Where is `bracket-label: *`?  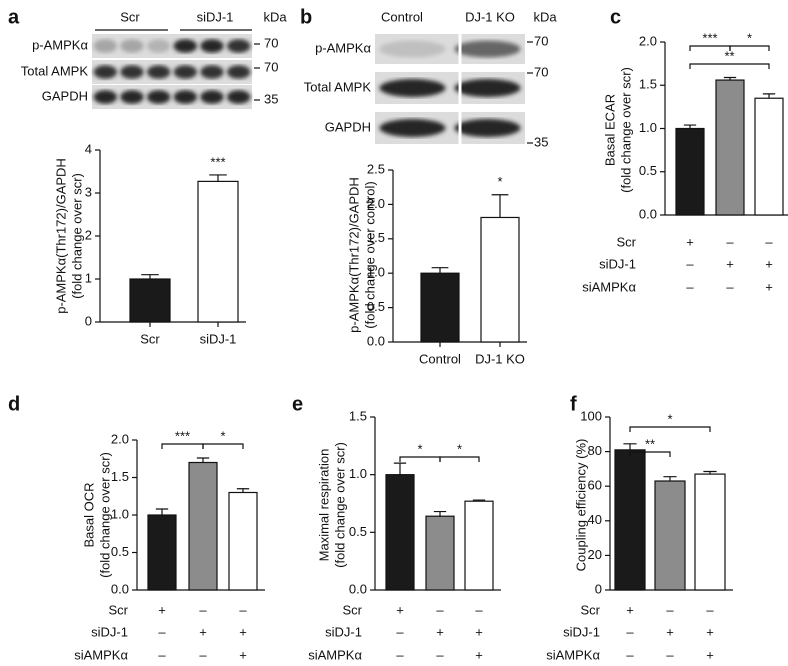 bracket-label: * is located at coordinates (419, 448).